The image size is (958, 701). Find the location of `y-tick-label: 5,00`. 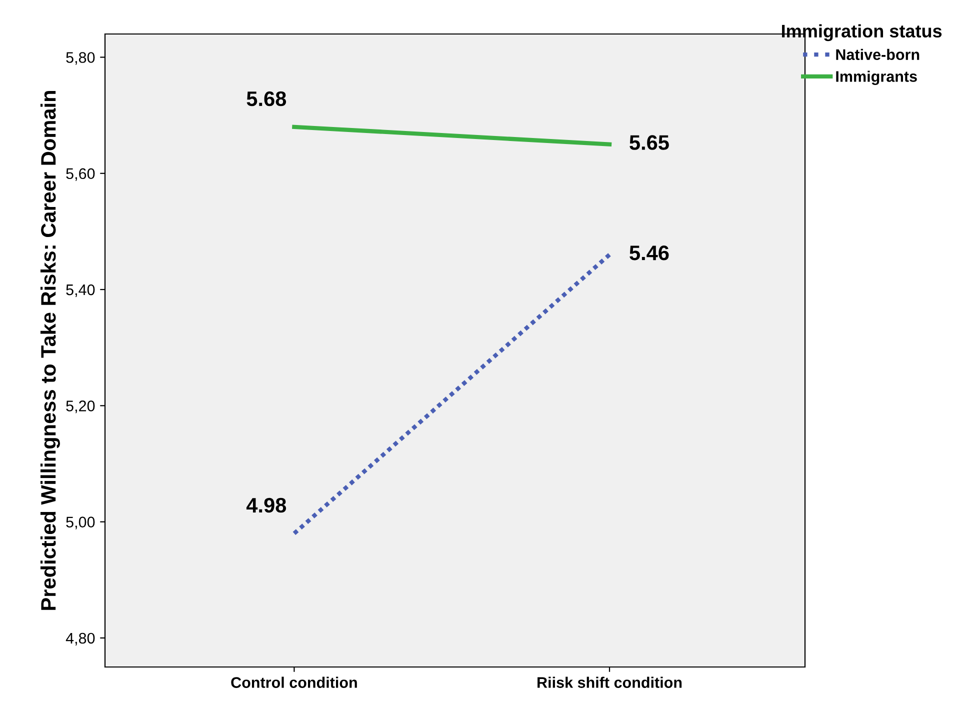

y-tick-label: 5,00 is located at coordinates (80, 523).